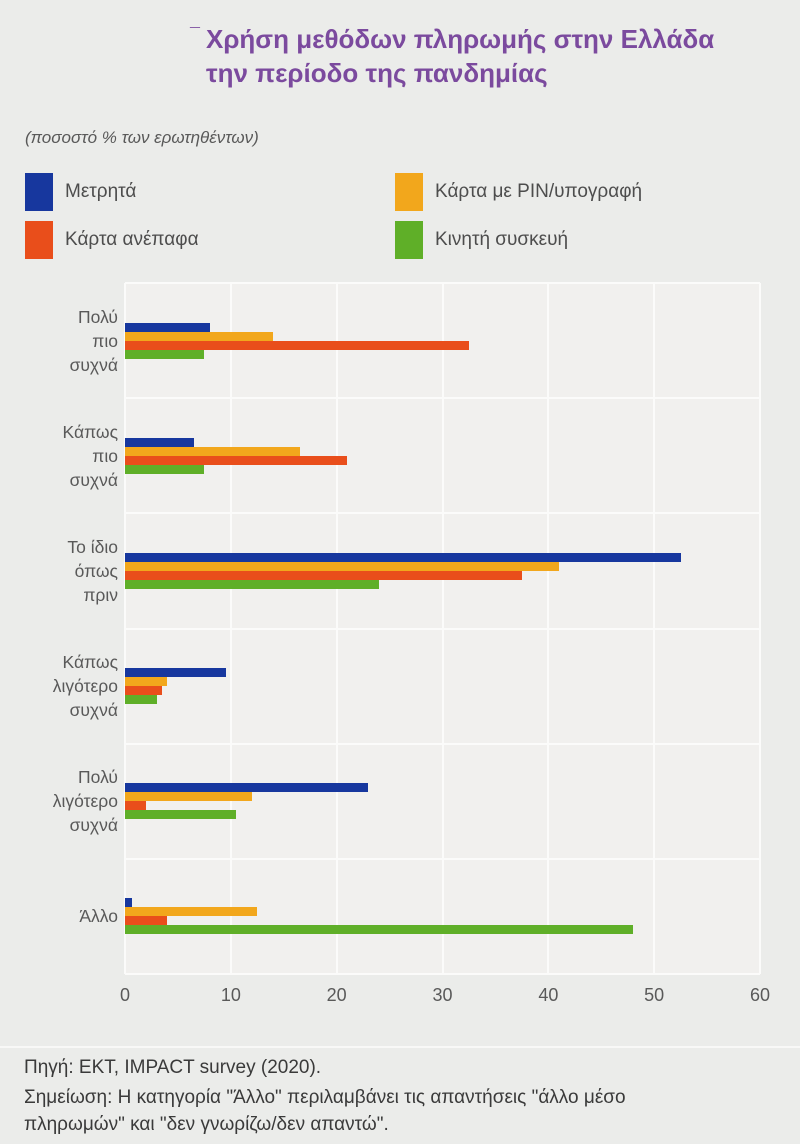  I want to click on legend-item: Κάρτα ανέπαφα, so click(112, 240).